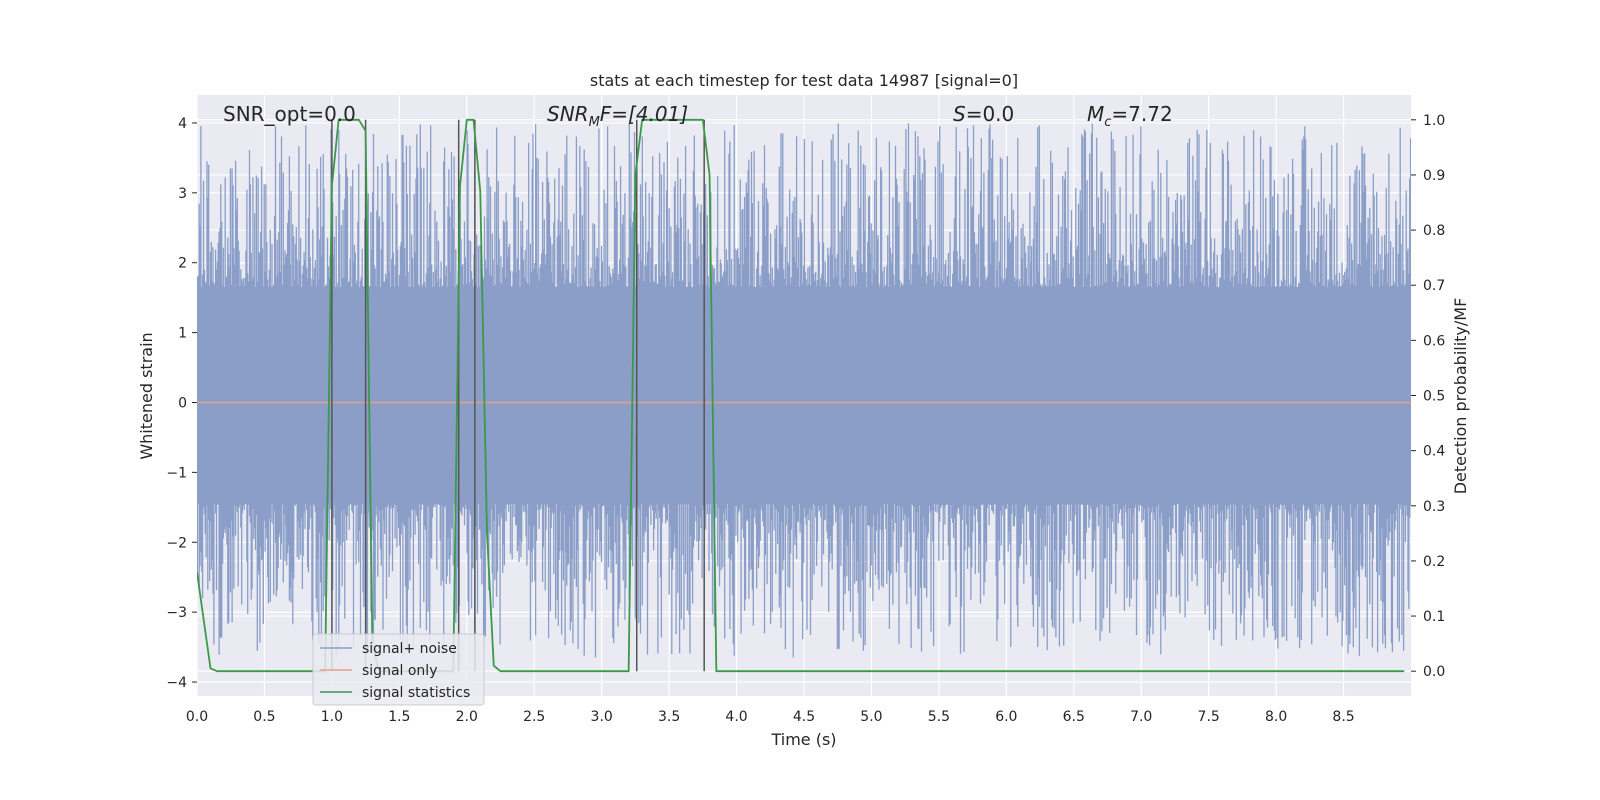 The height and width of the screenshot is (800, 1600). What do you see at coordinates (644, 114) in the screenshot?
I see `snr-mf-rest: F=[4.01]` at bounding box center [644, 114].